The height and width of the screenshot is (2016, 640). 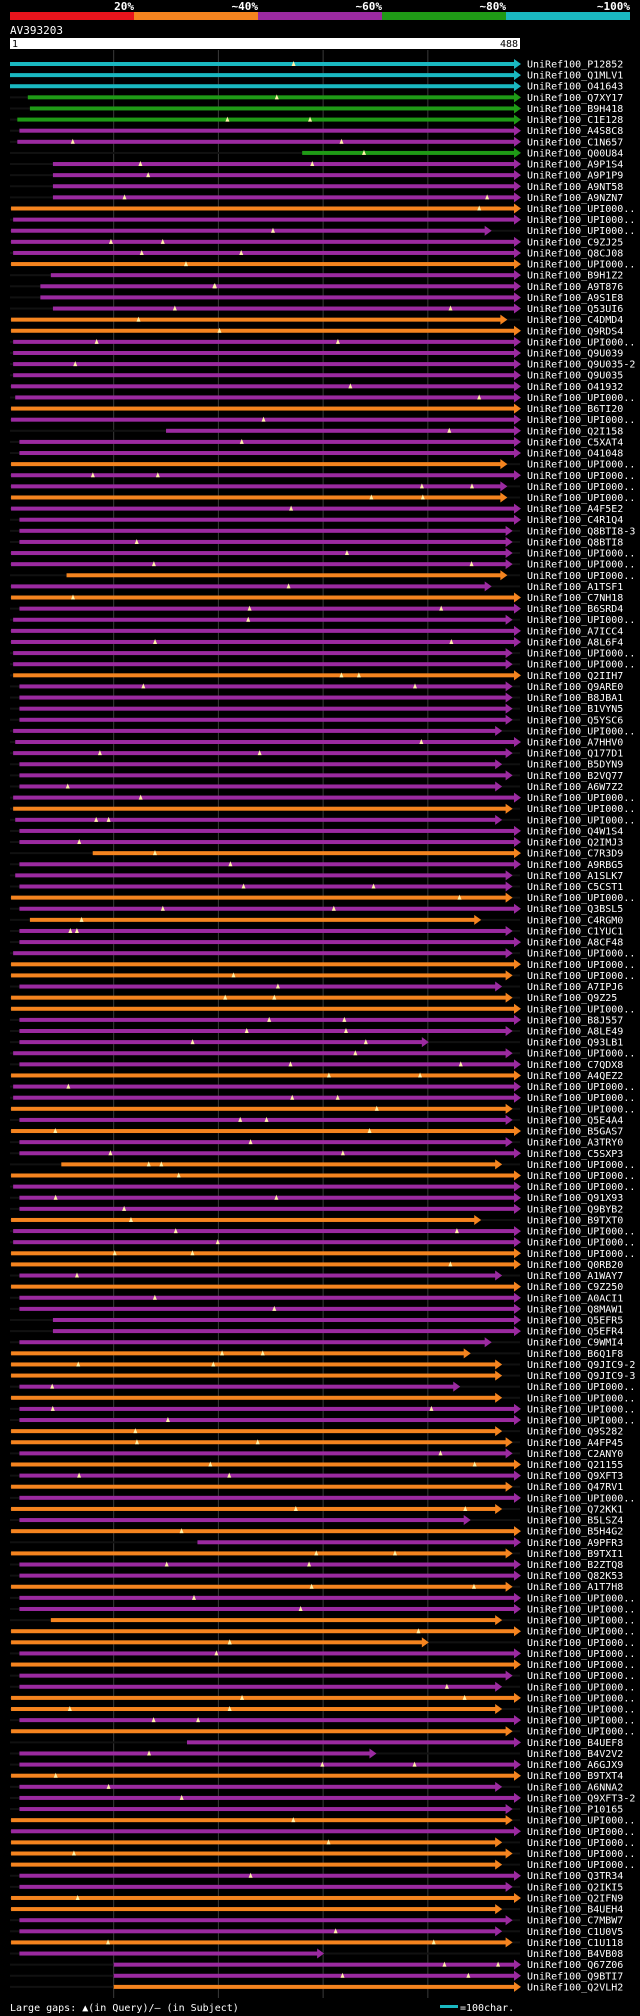 I want to click on hit-row: UniRef100_Q9U039, so click(x=316, y=353).